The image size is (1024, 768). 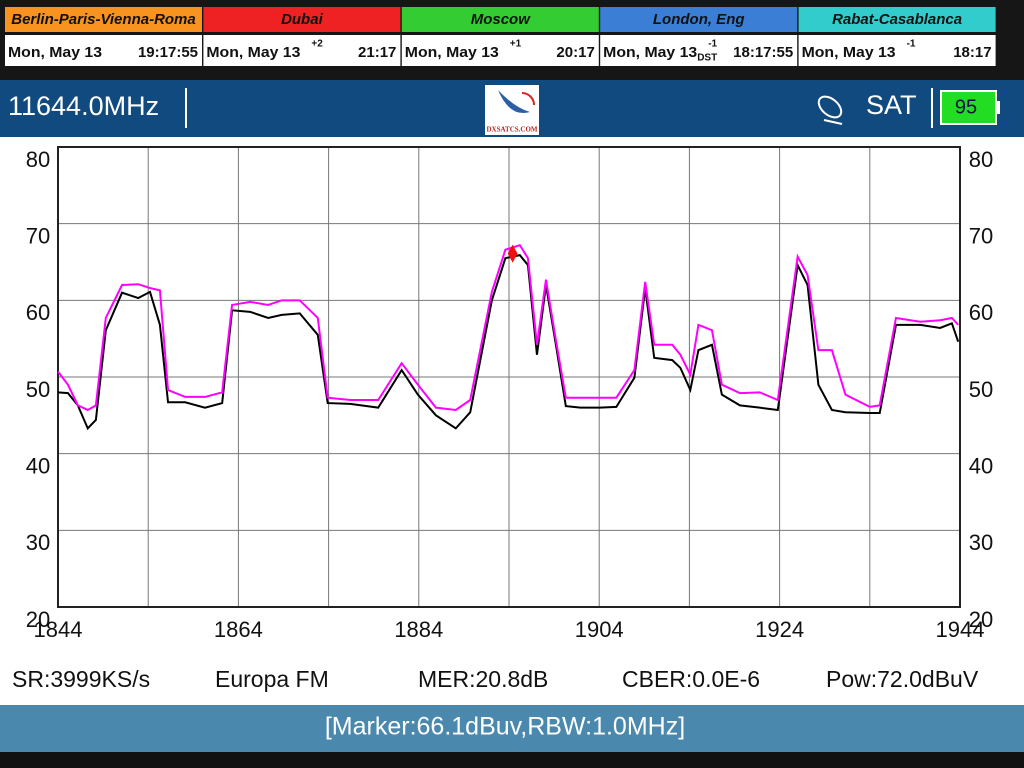 I want to click on clock-offset: +1, so click(x=516, y=44).